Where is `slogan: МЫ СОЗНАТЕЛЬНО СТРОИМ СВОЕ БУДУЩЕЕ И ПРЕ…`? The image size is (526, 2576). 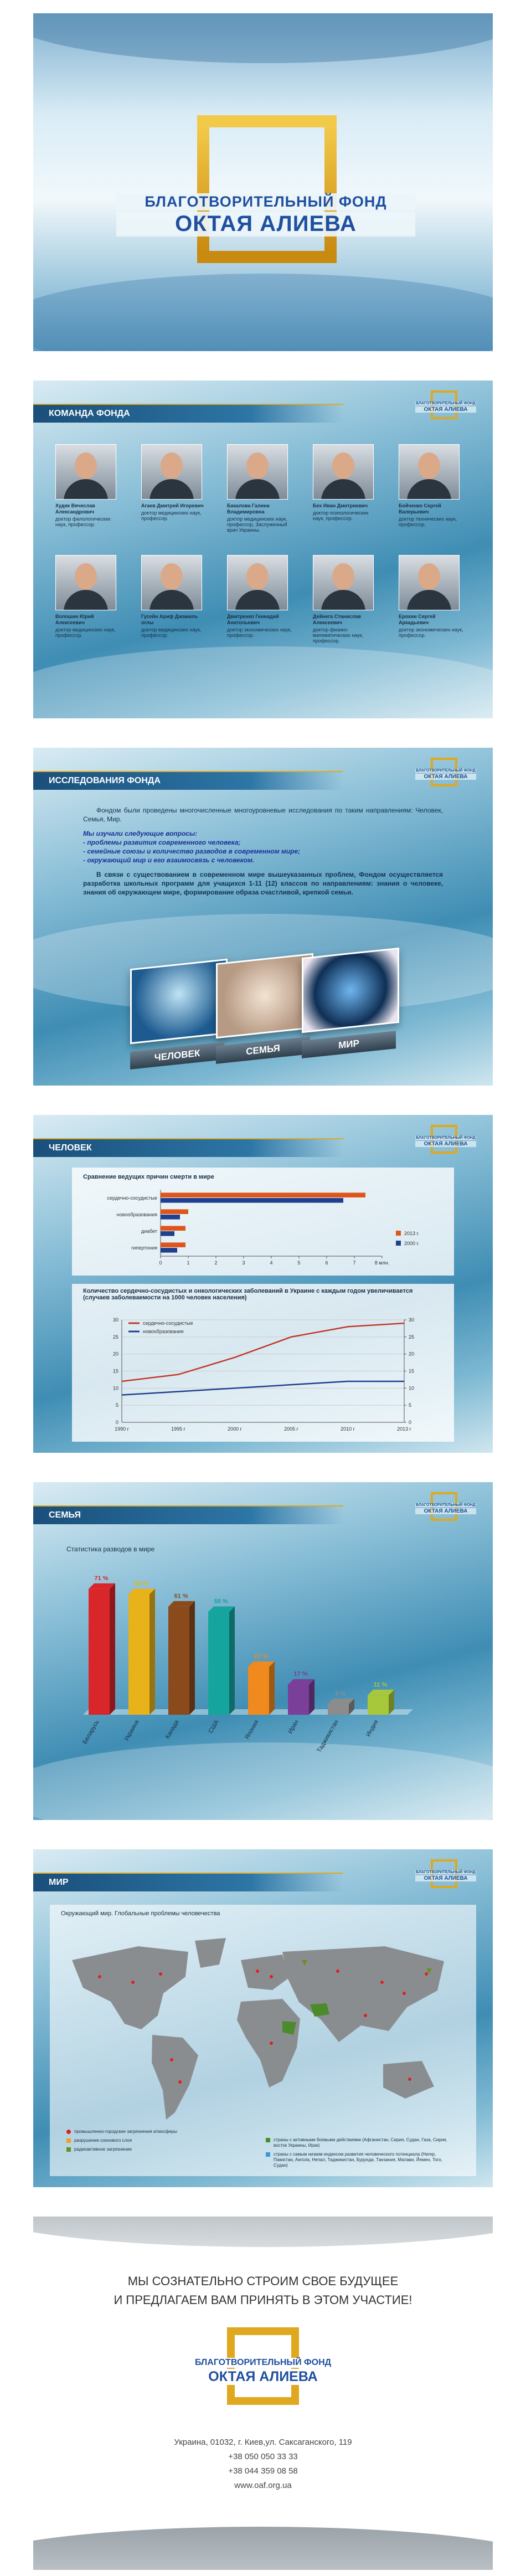 slogan: МЫ СОЗНАТЕЛЬНО СТРОИМ СВОЕ БУДУЩЕЕ И ПРЕ… is located at coordinates (263, 2291).